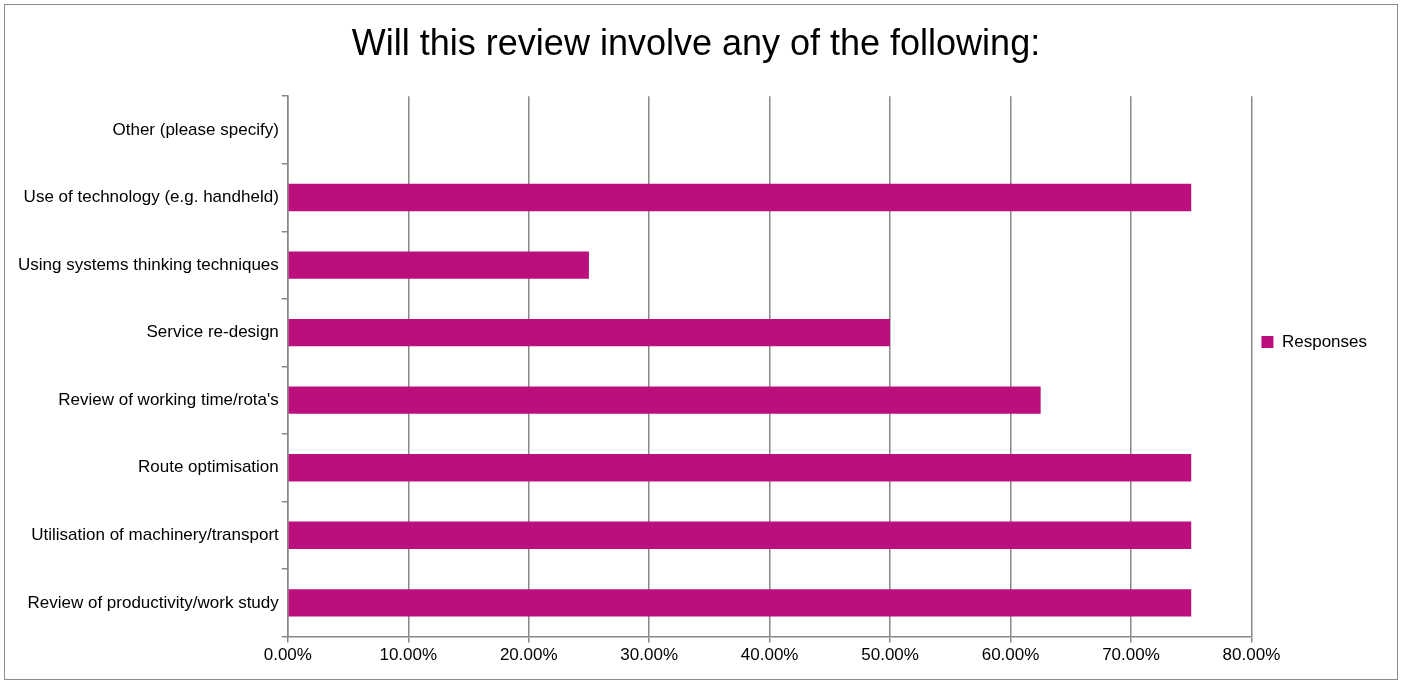 The image size is (1406, 684). What do you see at coordinates (649, 655) in the screenshot?
I see `x-tick-label: 30.00%` at bounding box center [649, 655].